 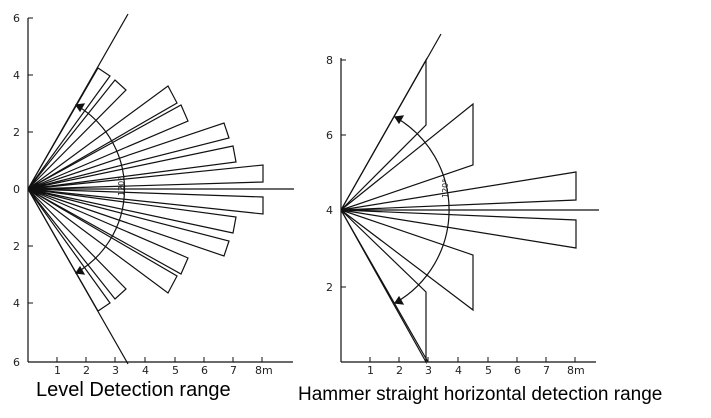 What do you see at coordinates (370, 370) in the screenshot?
I see `right-x-tick-label: 1` at bounding box center [370, 370].